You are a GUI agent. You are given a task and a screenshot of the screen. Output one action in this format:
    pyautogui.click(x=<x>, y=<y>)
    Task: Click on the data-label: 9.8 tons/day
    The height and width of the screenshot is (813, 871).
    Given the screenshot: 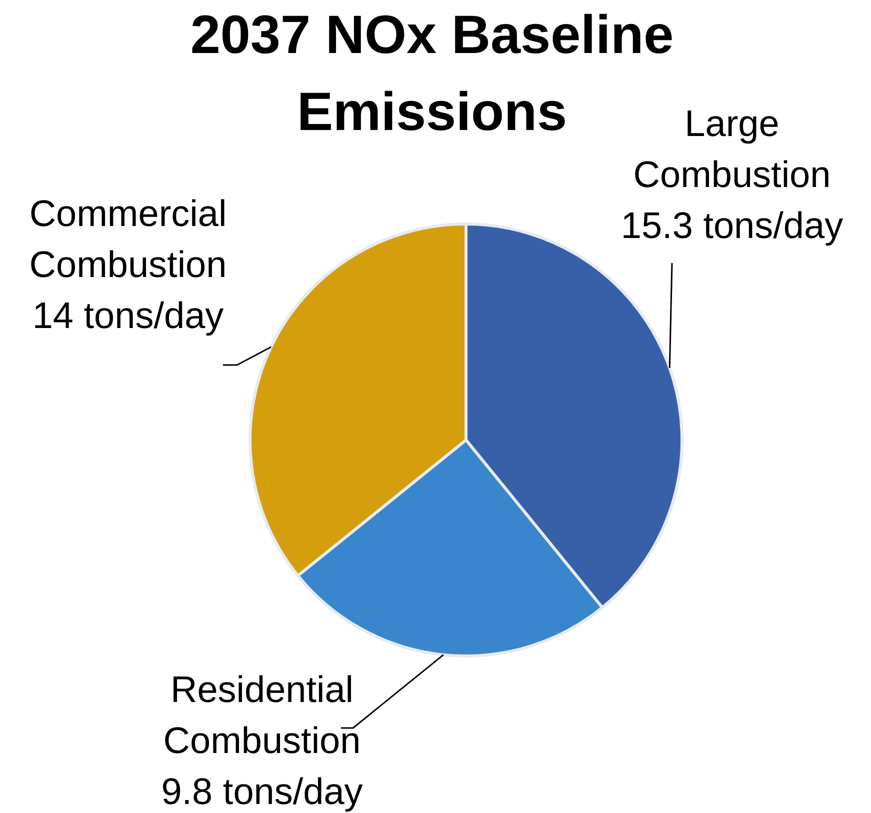 What is the action you would take?
    pyautogui.click(x=262, y=791)
    